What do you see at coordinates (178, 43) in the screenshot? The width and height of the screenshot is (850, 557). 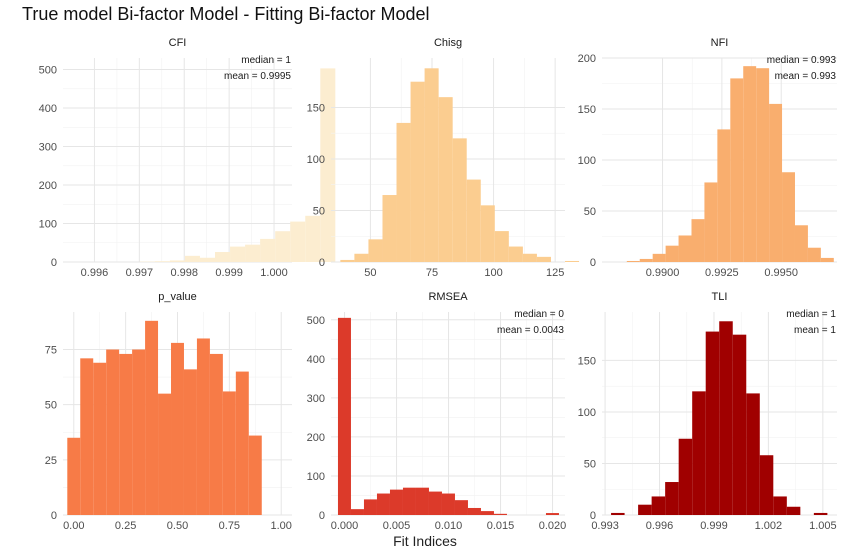 I see `facet-label: CFI` at bounding box center [178, 43].